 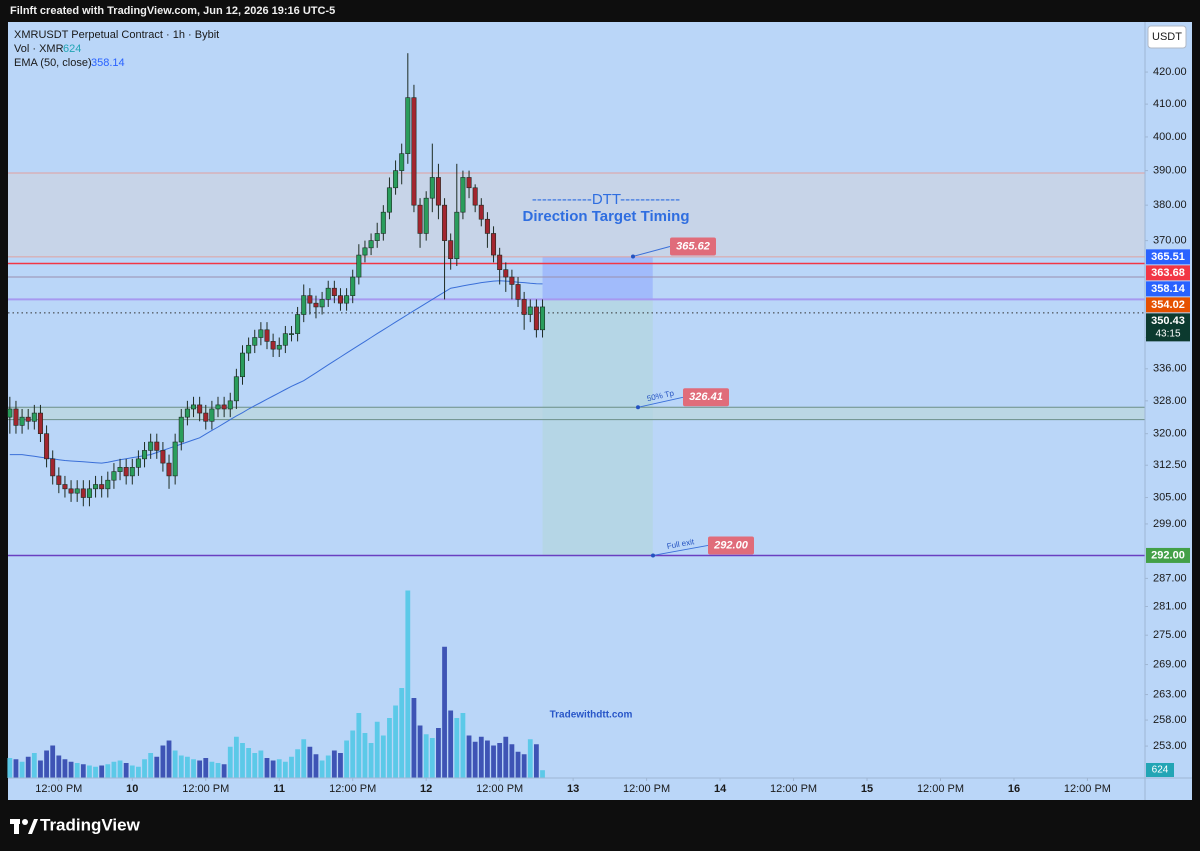 What do you see at coordinates (108, 63) in the screenshot?
I see `legend-ema-value: 358.14` at bounding box center [108, 63].